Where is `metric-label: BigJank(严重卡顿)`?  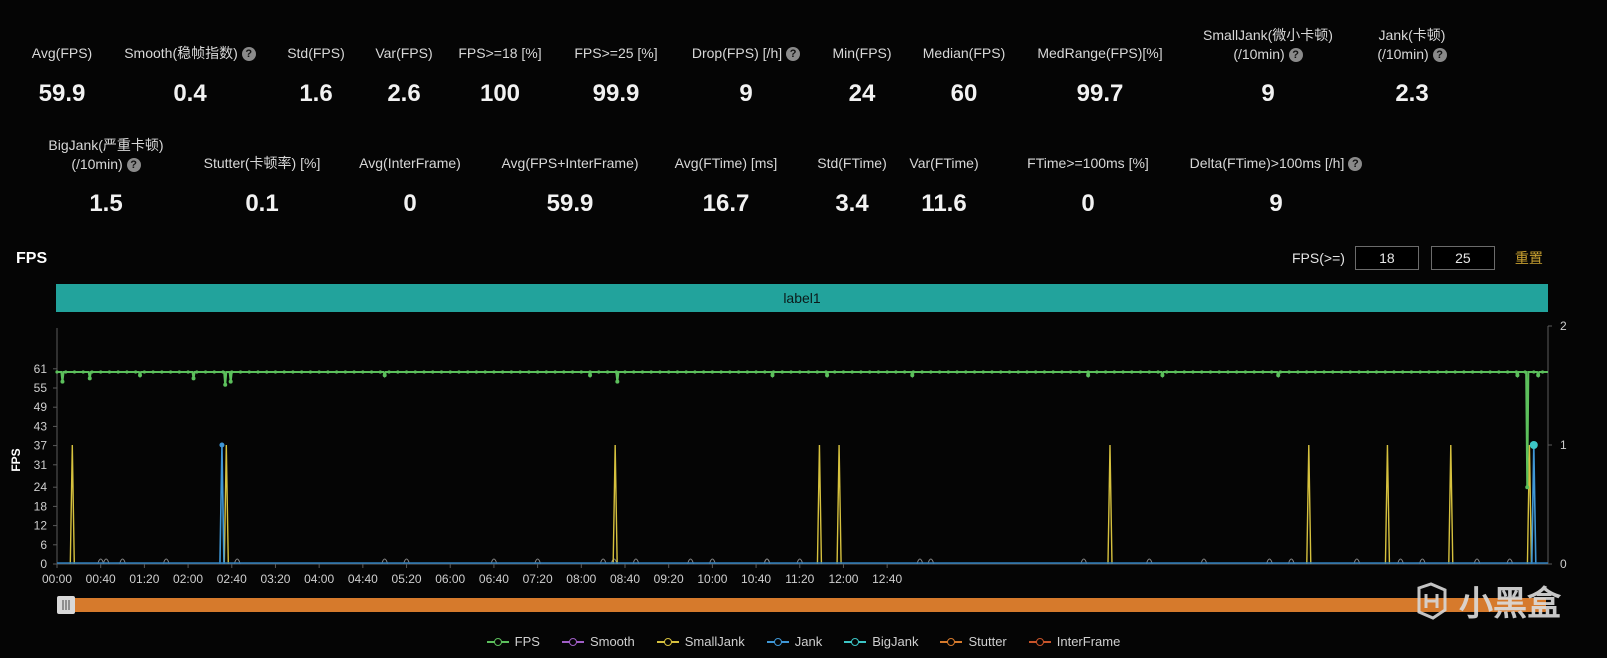 metric-label: BigJank(严重卡顿) is located at coordinates (106, 145).